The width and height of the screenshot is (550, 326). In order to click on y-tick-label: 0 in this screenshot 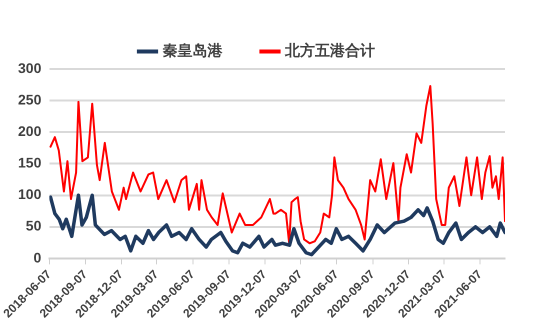, I will do `click(38, 257)`.